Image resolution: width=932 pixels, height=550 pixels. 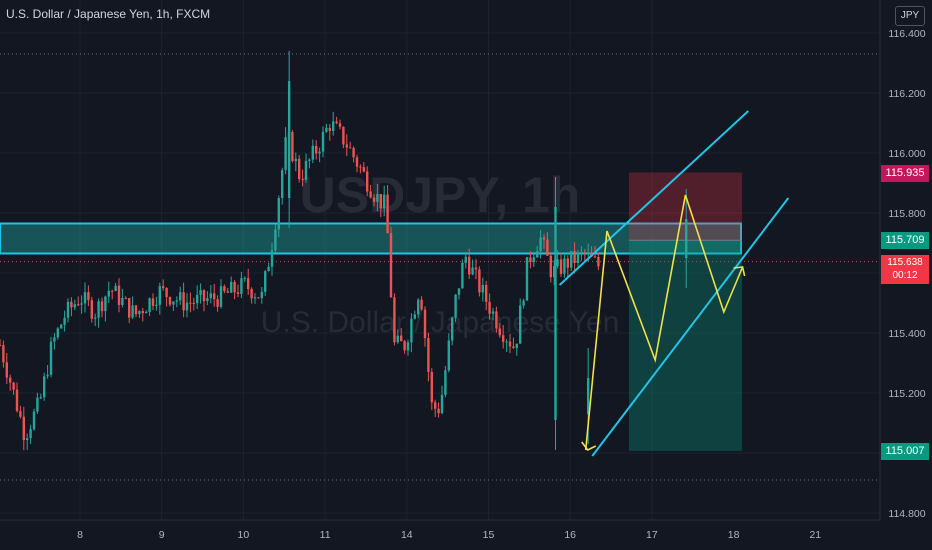 I want to click on short-position-tool, so click(x=685, y=311).